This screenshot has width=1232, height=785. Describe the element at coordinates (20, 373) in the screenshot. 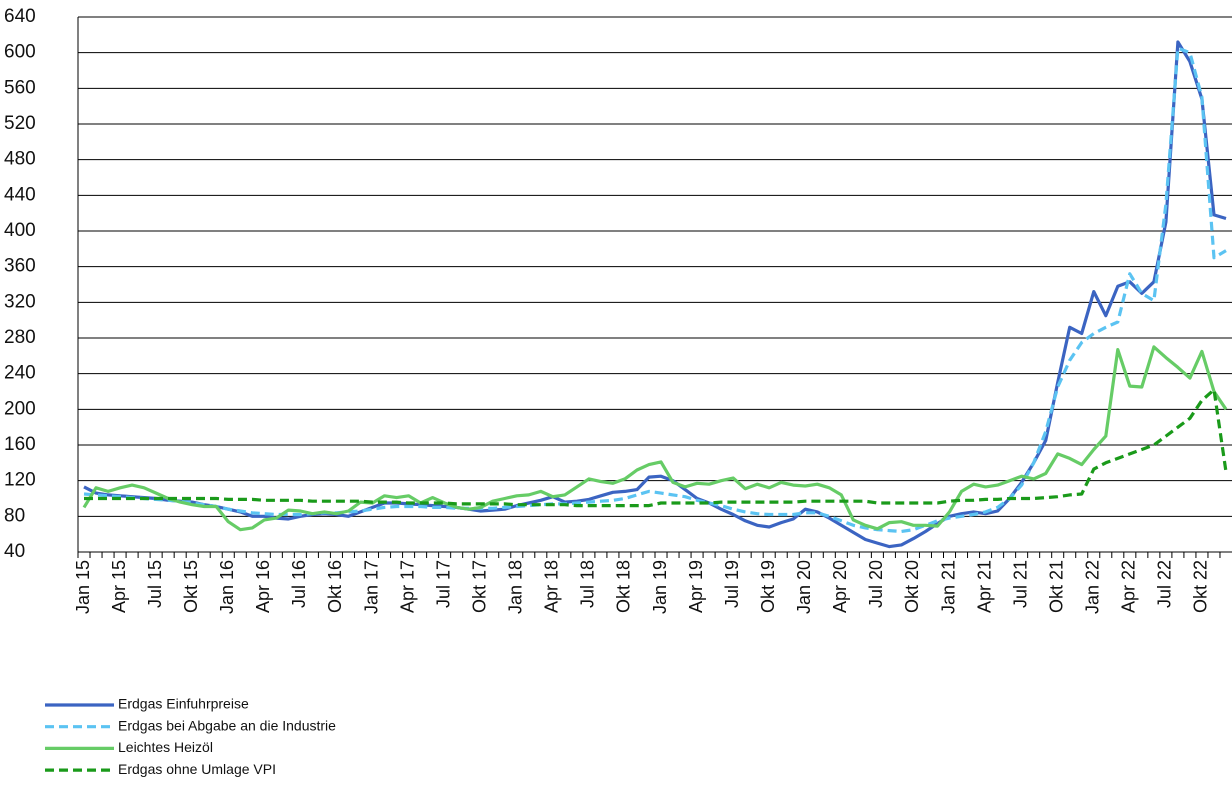

I see `y-tick-label: 240` at that location.